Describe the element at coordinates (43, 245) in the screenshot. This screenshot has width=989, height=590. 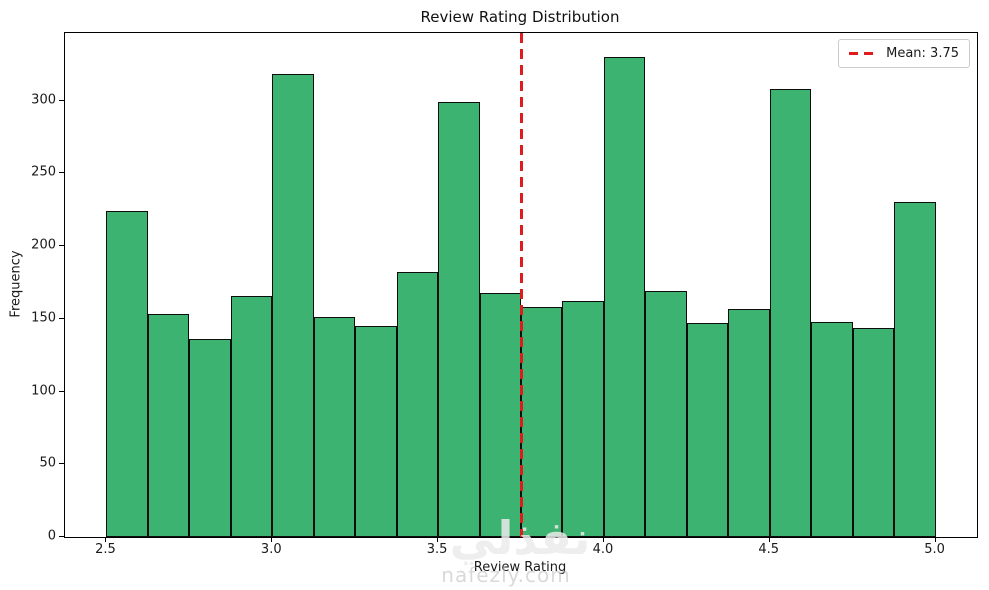
I see `y-tick-label: 200` at that location.